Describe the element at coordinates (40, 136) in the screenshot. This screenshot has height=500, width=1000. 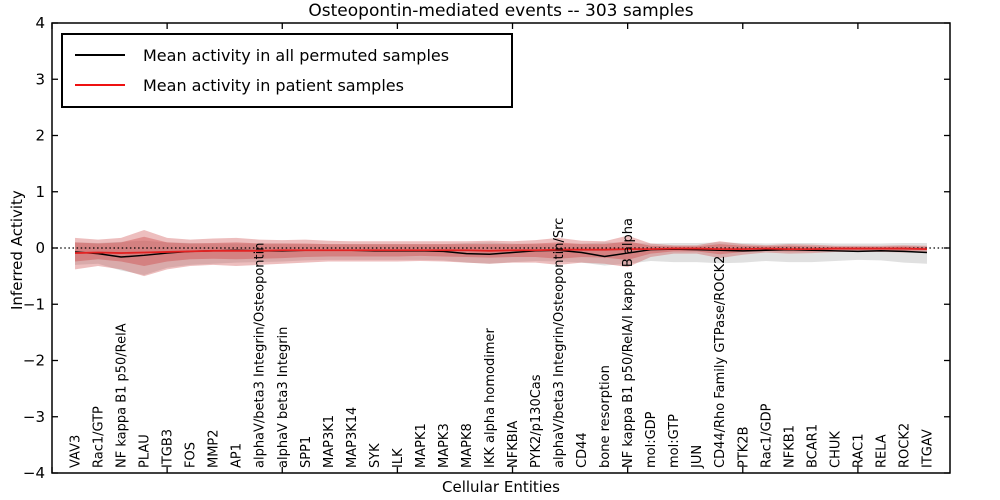
I see `y-tick-label: 2` at that location.